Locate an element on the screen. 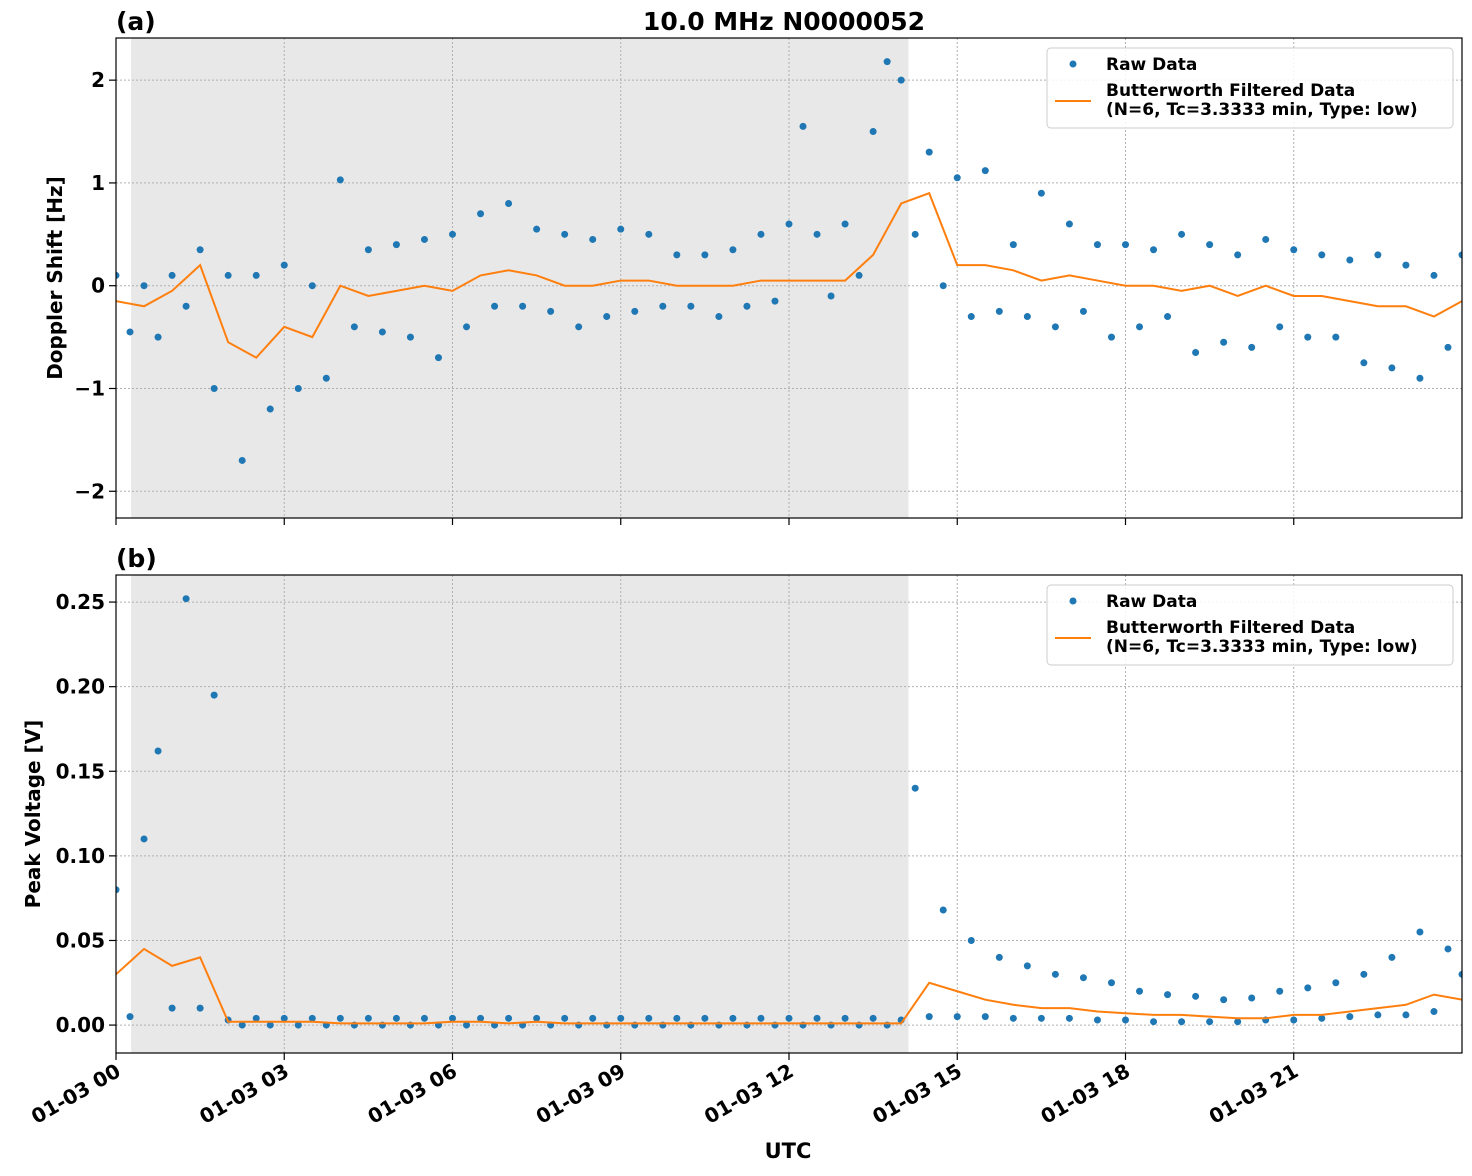 This screenshot has height=1176, width=1472. legend-label: (N=6, Tc=3.3333 min, Type: low) is located at coordinates (1262, 647).